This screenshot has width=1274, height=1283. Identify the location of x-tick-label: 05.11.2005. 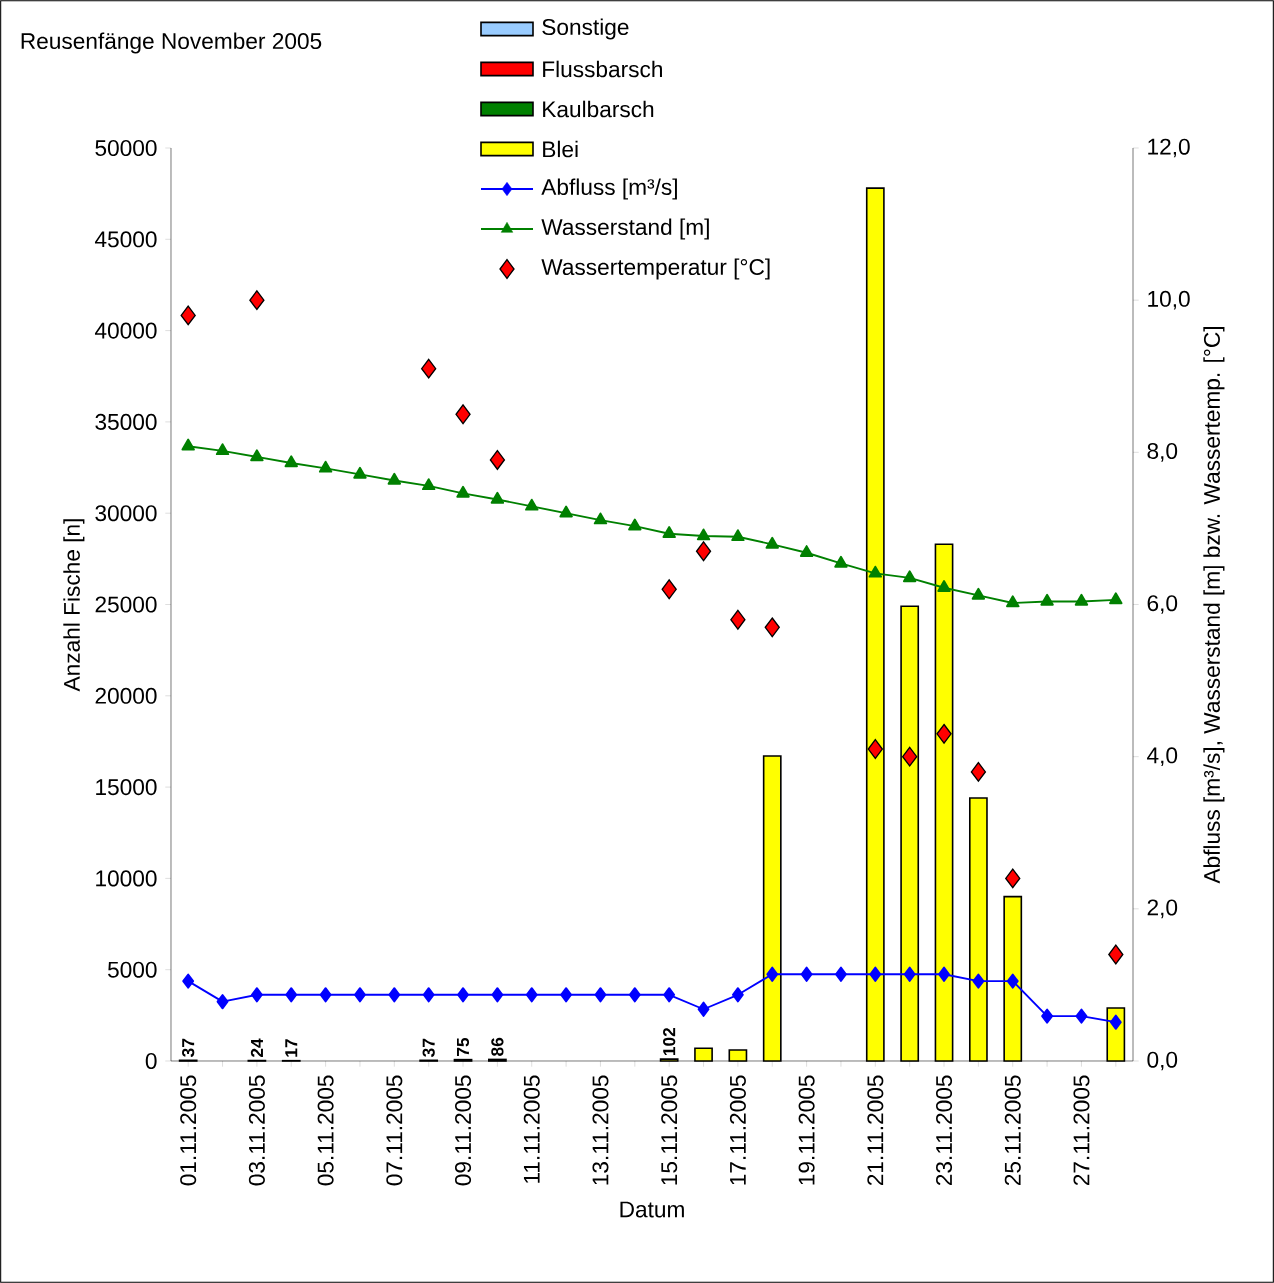
(325, 1130).